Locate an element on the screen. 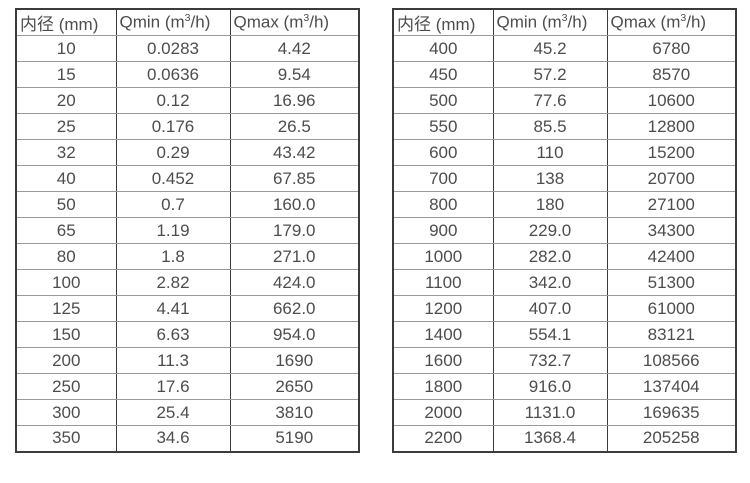 This screenshot has width=750, height=483. table-cell: 200 is located at coordinates (66, 360).